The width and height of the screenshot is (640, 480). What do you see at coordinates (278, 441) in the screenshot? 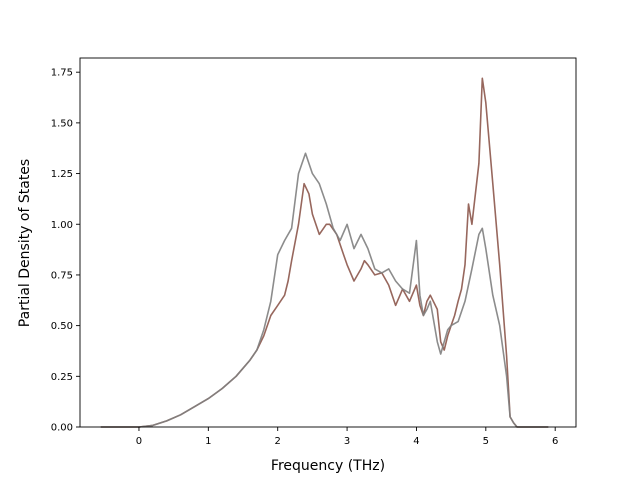
I see `x-tick-label: 2` at bounding box center [278, 441].